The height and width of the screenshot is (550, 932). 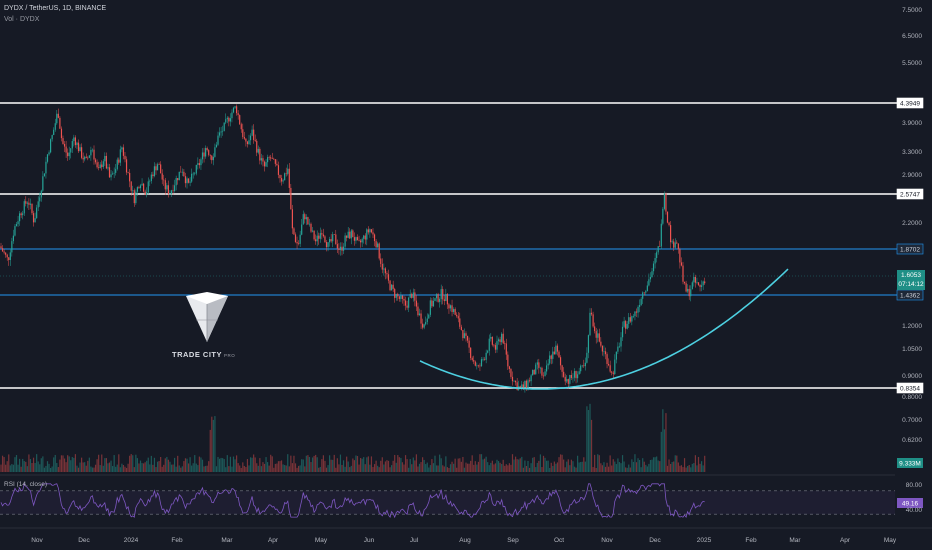 What do you see at coordinates (352, 500) in the screenshot?
I see `rsi-line` at bounding box center [352, 500].